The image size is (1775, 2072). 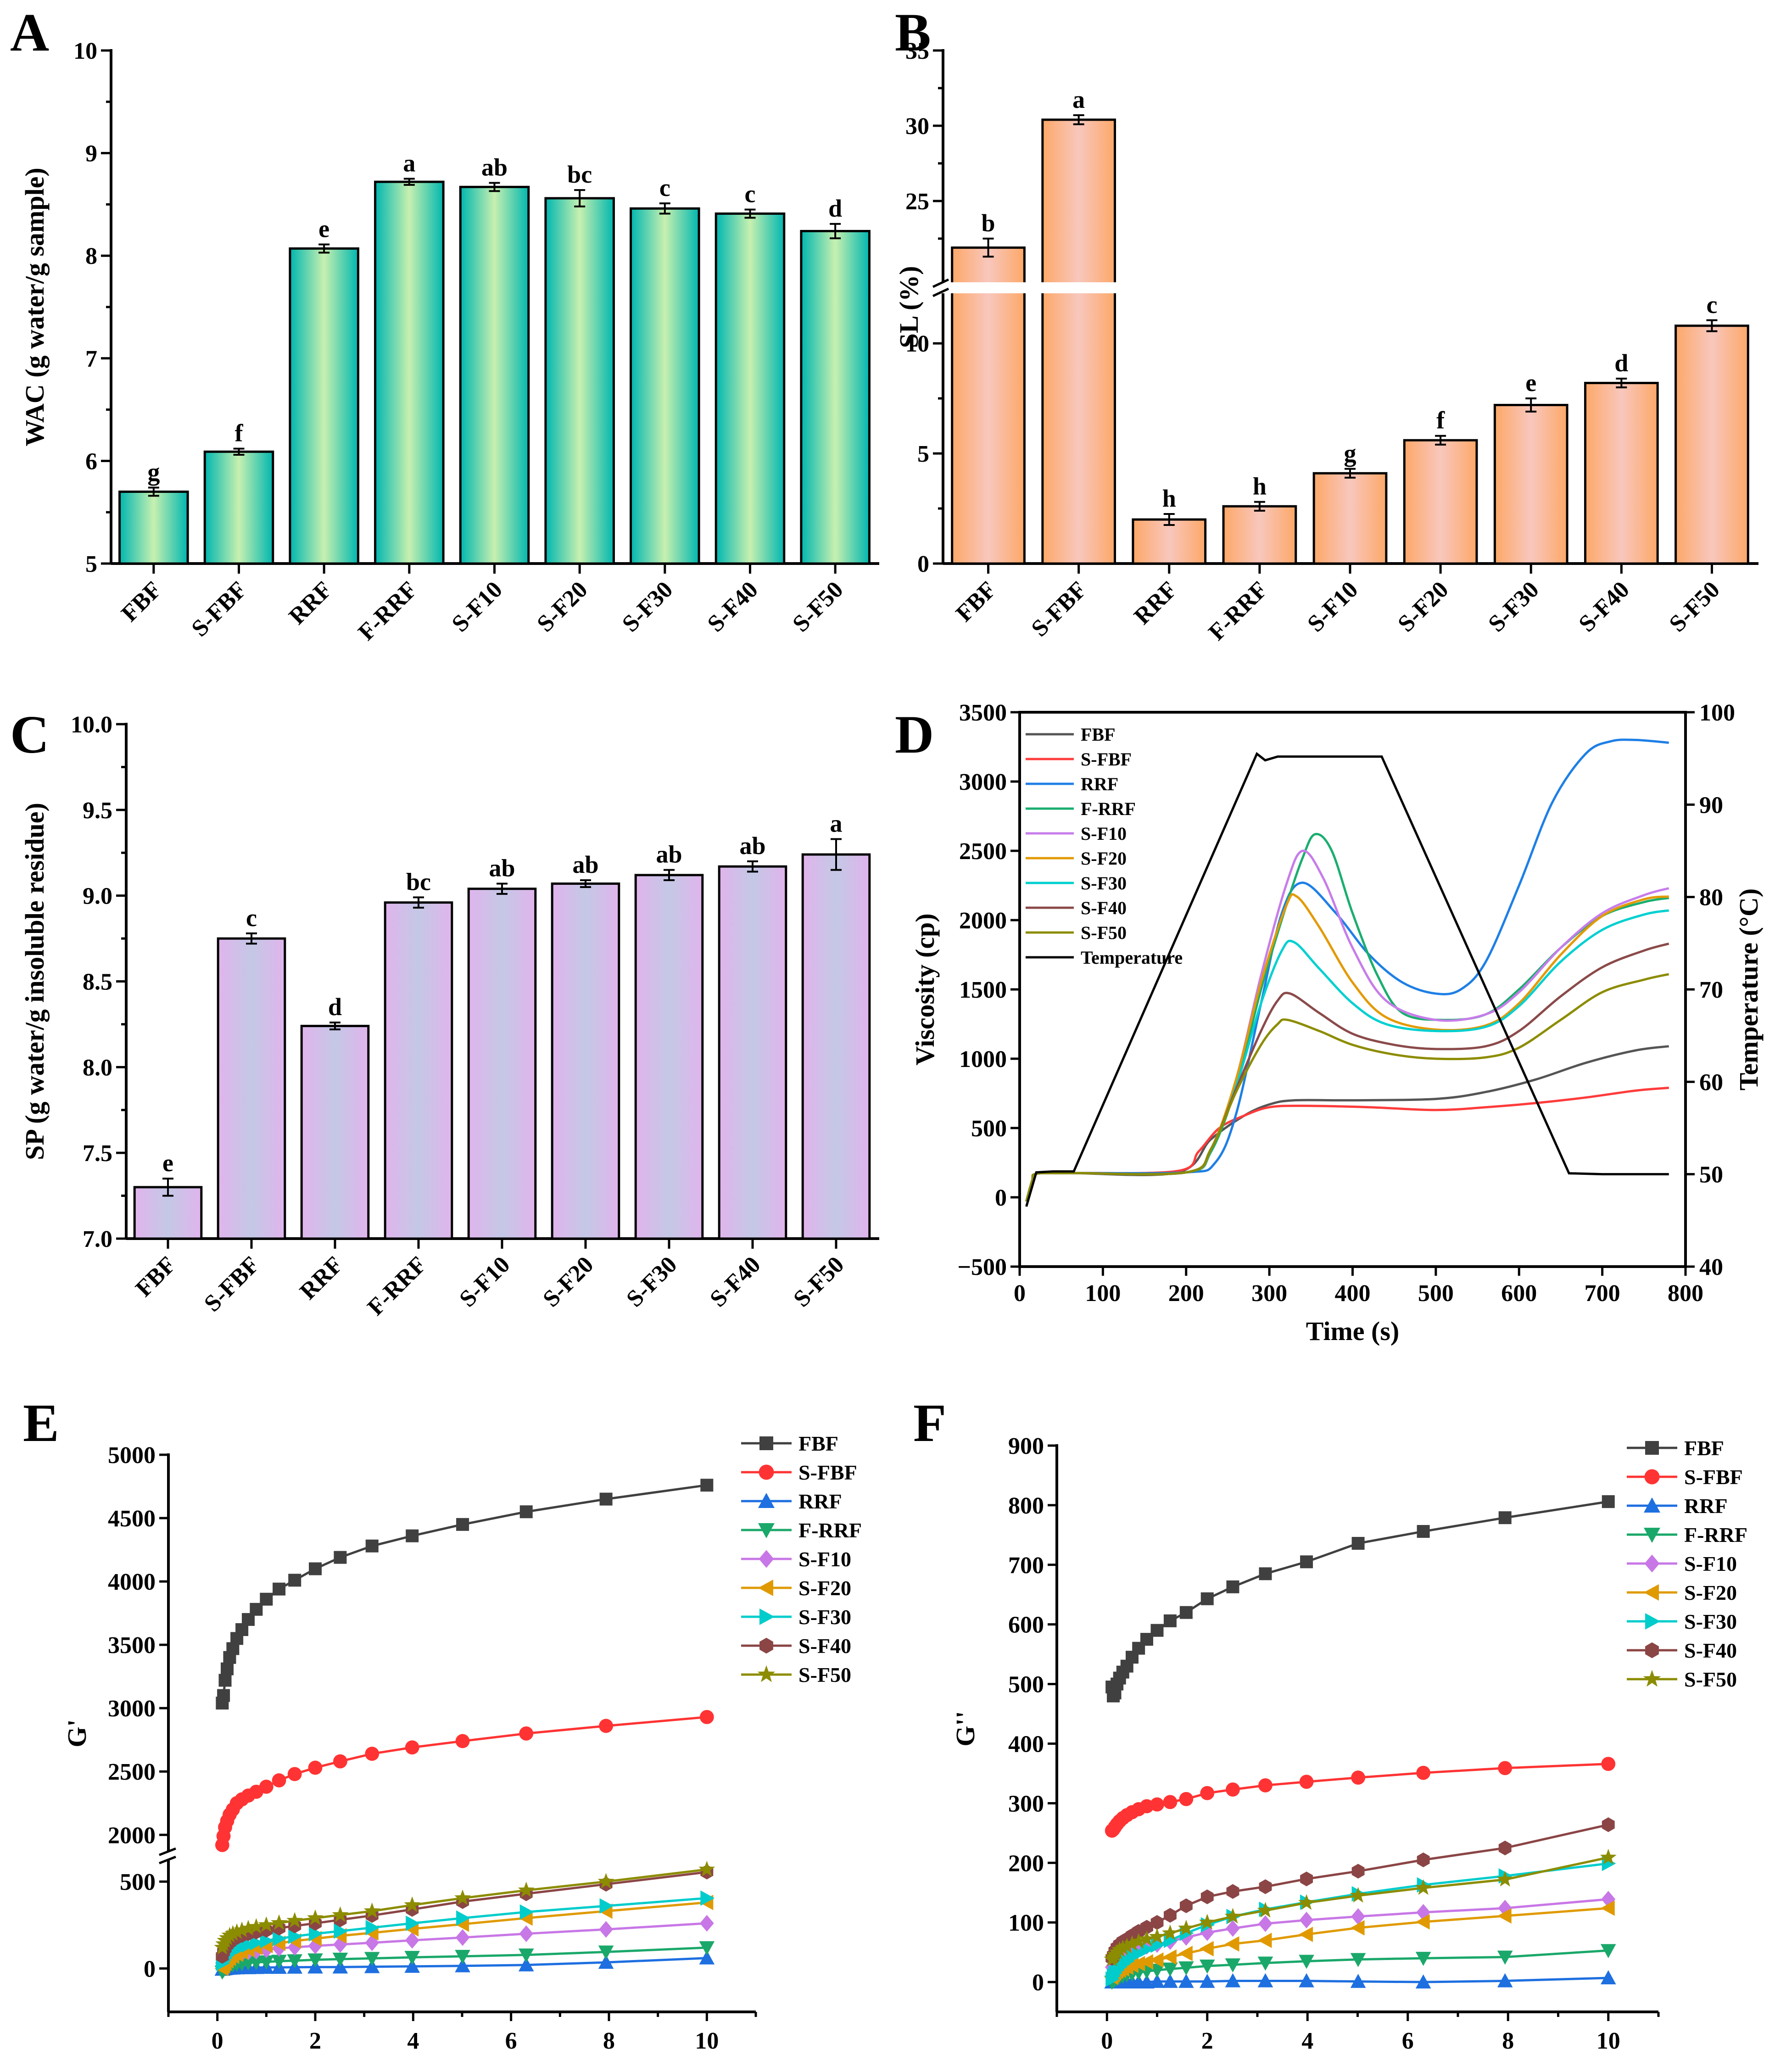 I want to click on panel-letter-c: C, so click(x=29, y=734).